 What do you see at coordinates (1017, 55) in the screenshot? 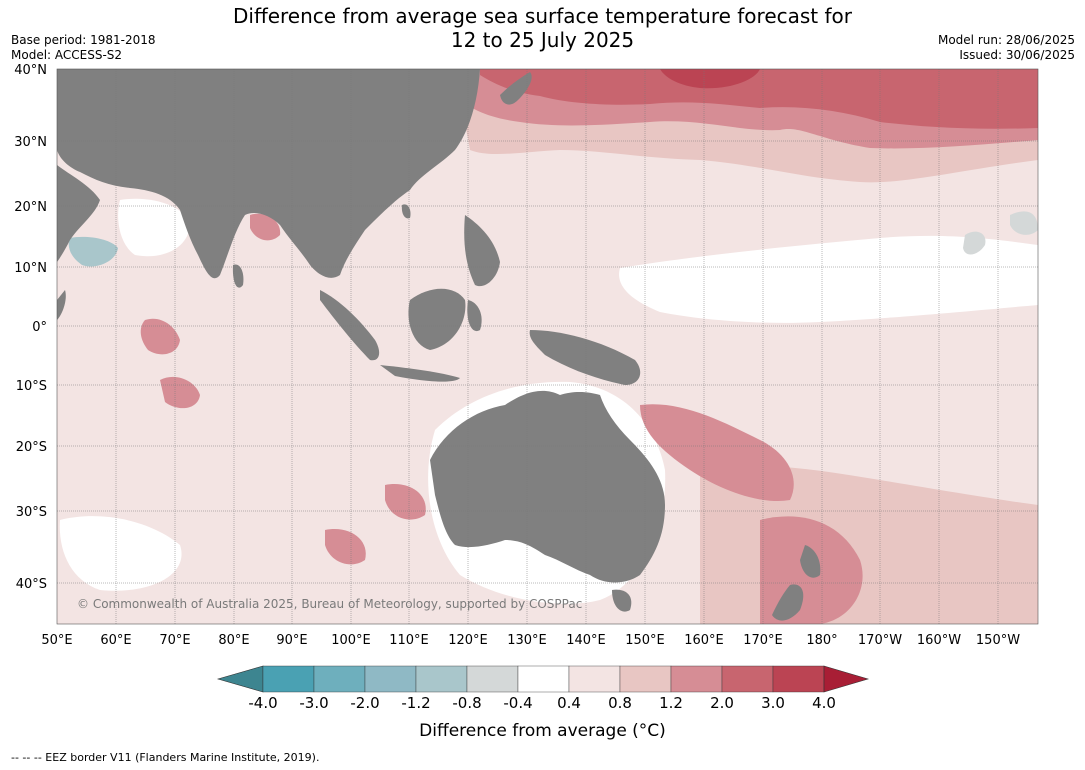
I see `issued-date: Issued: 30/06/2025` at bounding box center [1017, 55].